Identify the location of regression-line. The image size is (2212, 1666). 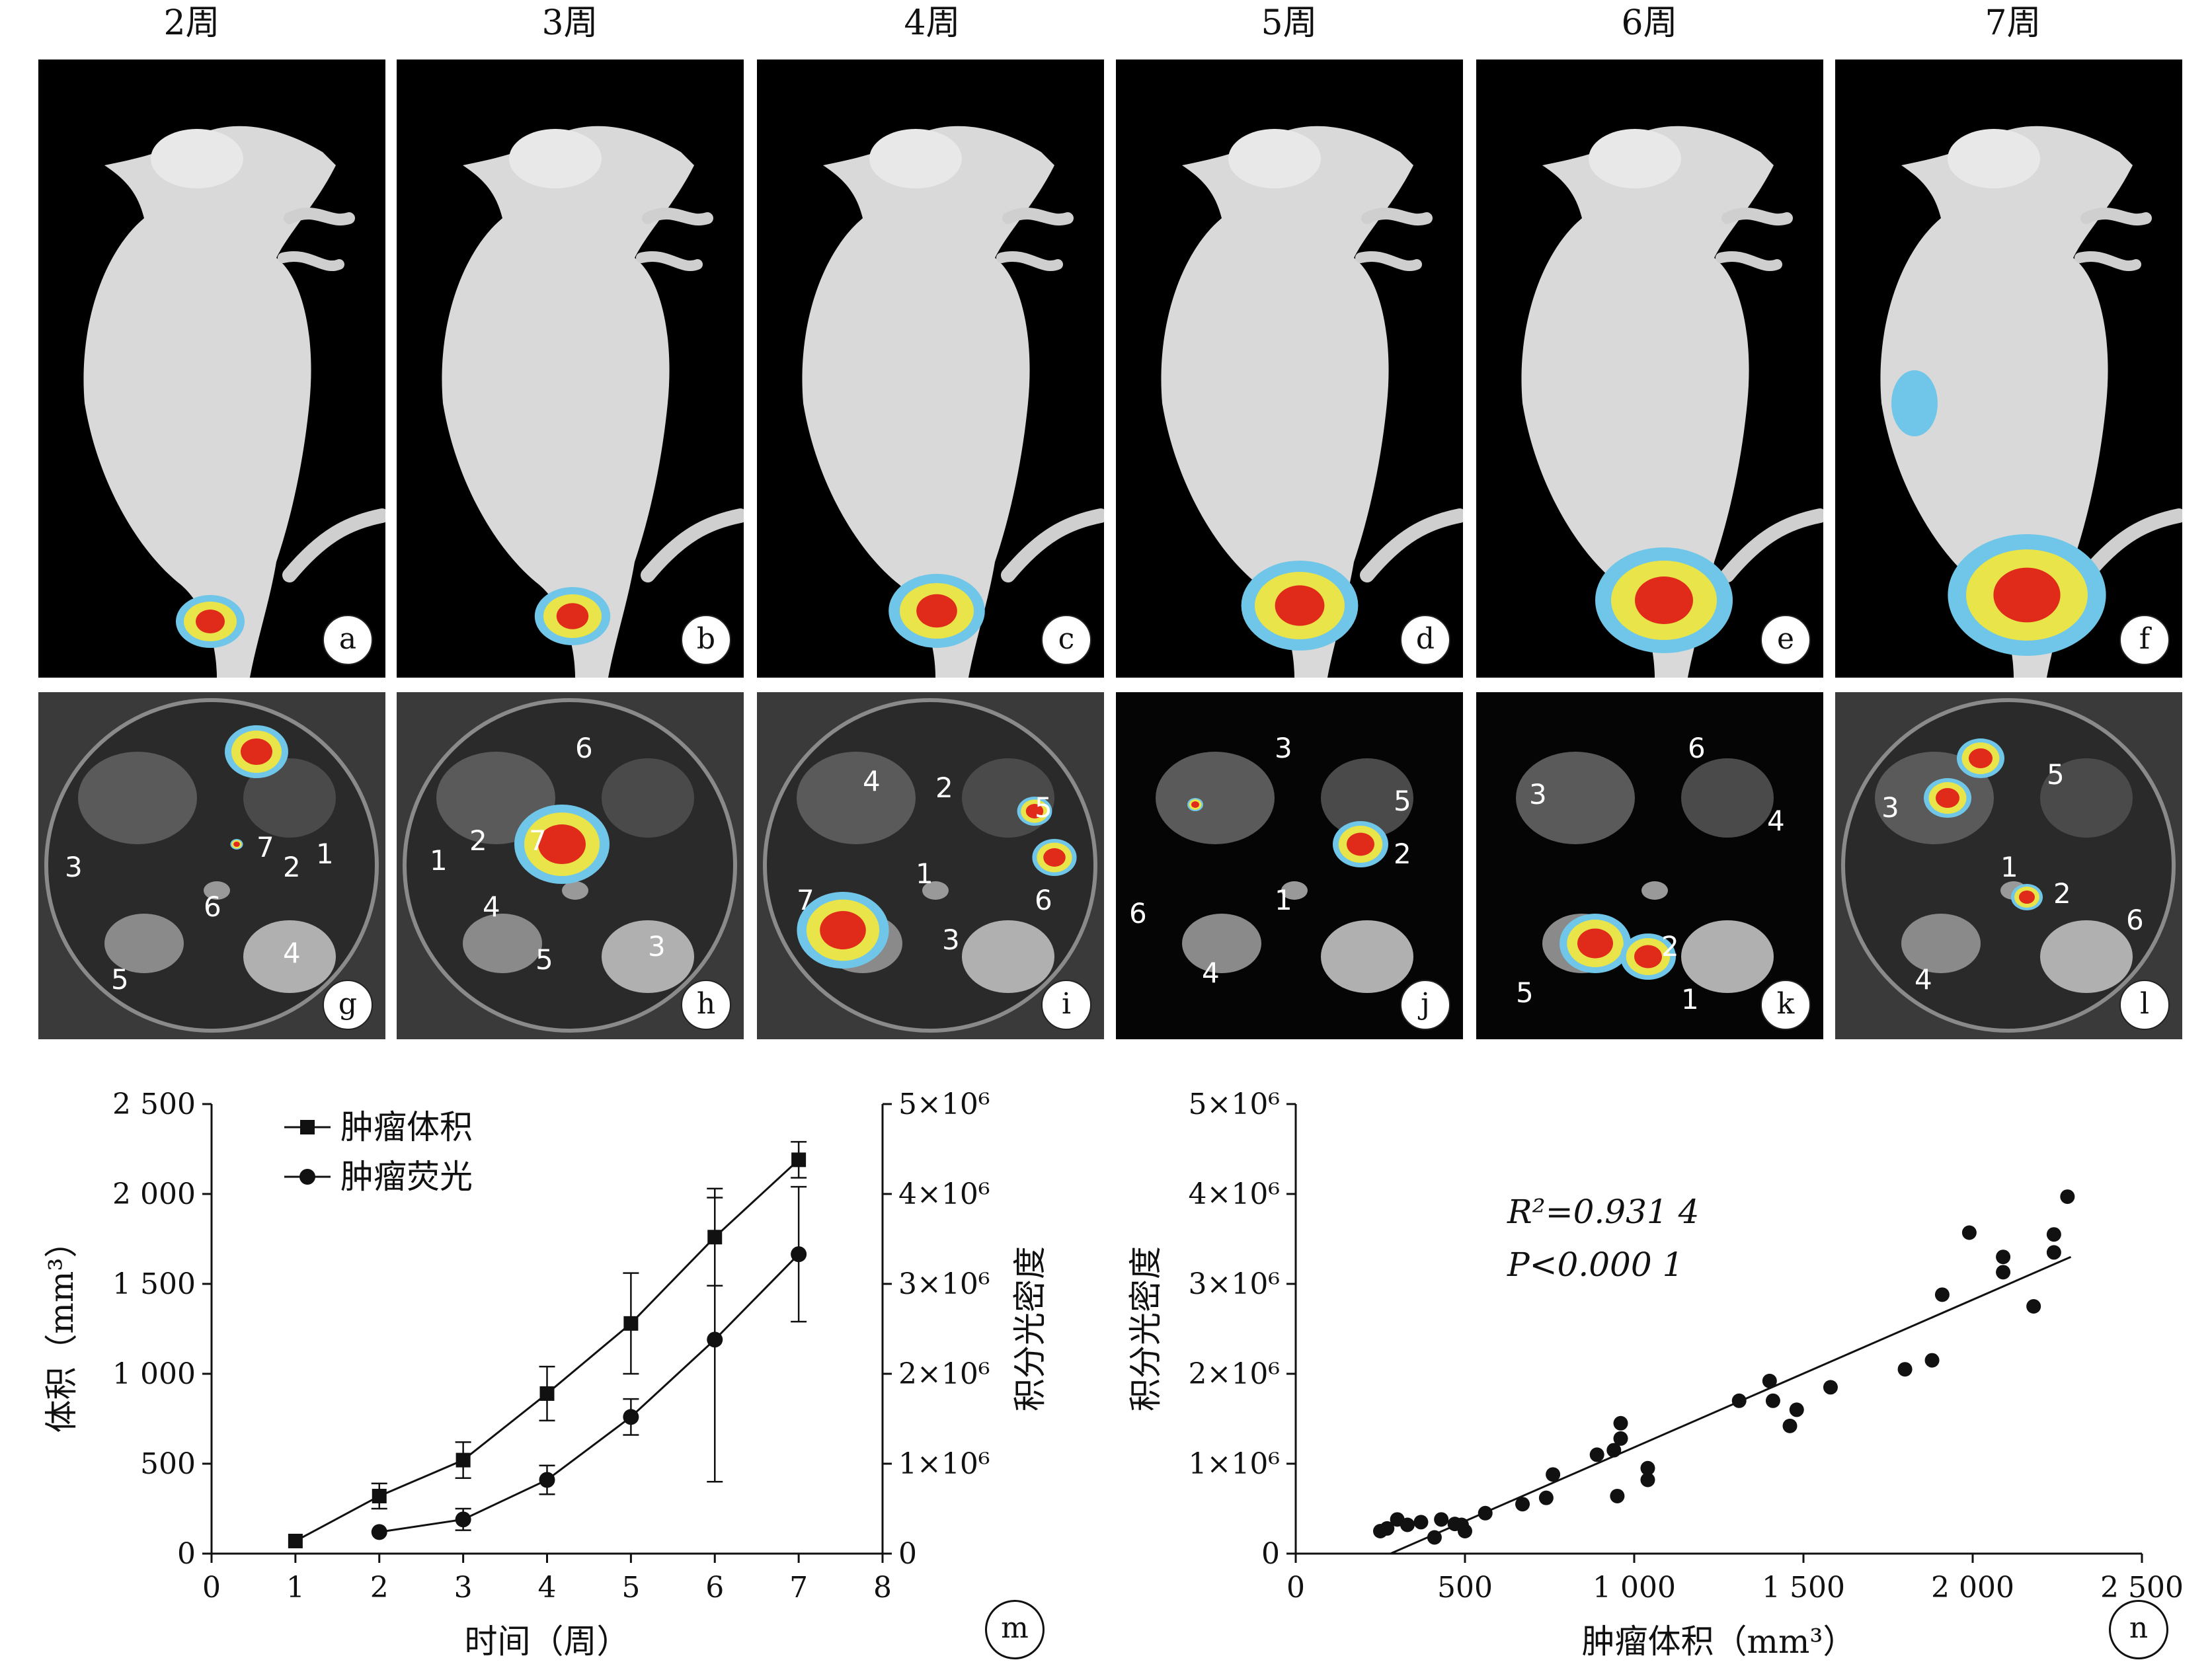
(1731, 1405).